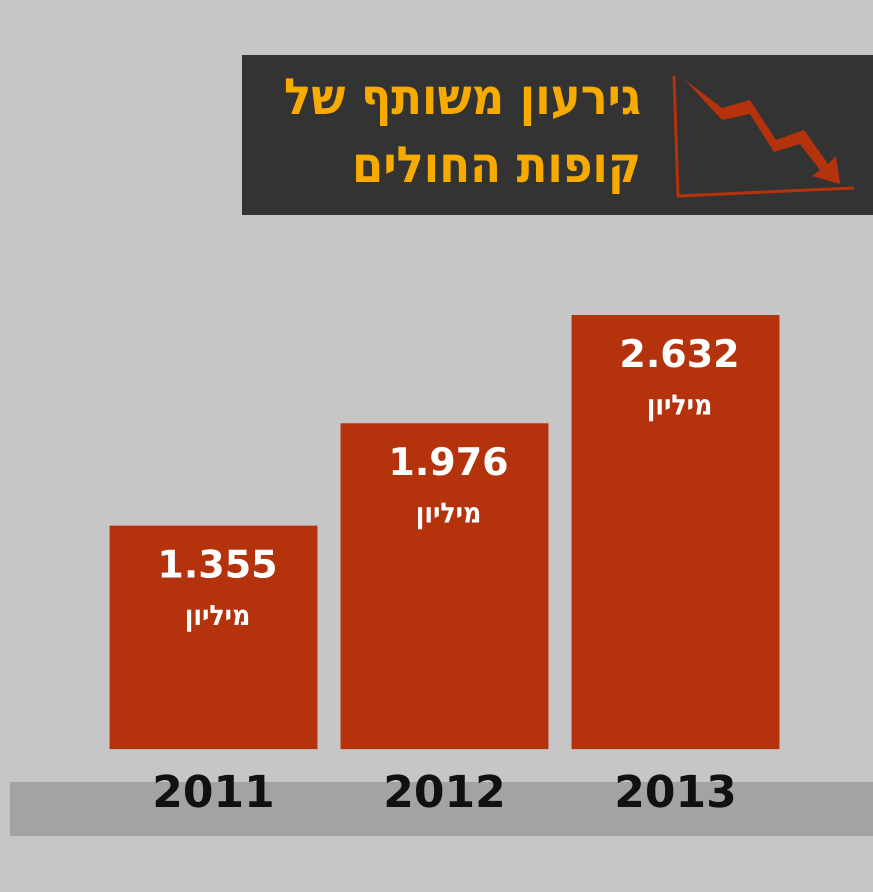 This screenshot has height=892, width=873. I want to click on x-tick-label: 2012, so click(444, 792).